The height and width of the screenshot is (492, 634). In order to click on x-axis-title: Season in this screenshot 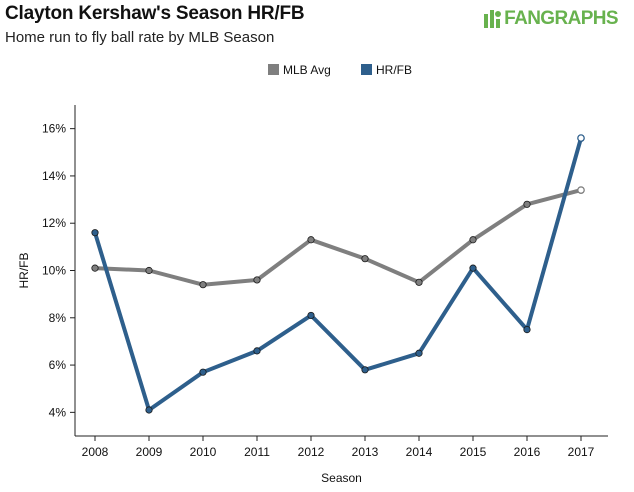, I will do `click(341, 478)`.